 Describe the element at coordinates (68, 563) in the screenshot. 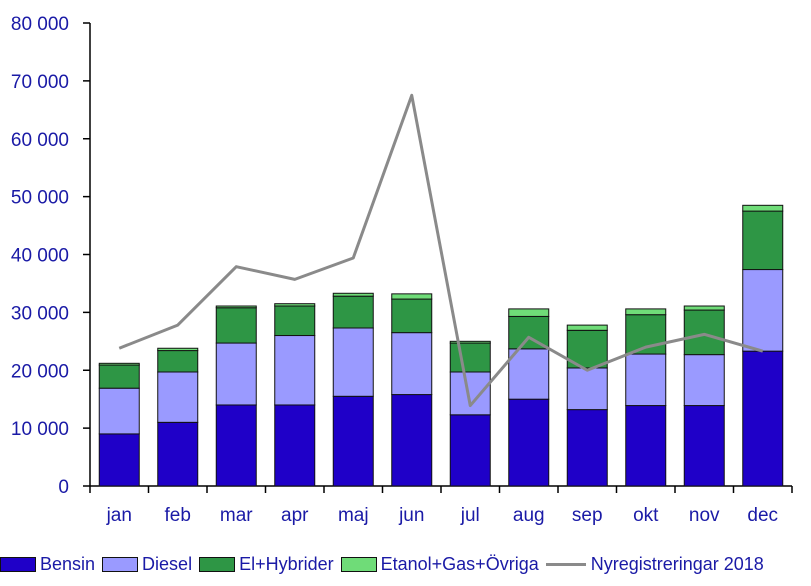

I see `legend-label: Bensin` at that location.